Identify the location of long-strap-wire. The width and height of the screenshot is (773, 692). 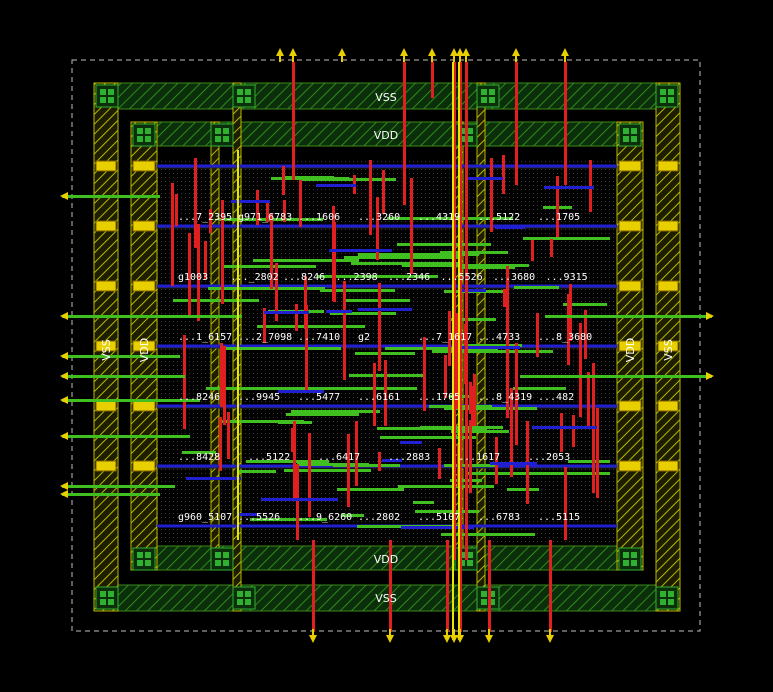
(453, 351).